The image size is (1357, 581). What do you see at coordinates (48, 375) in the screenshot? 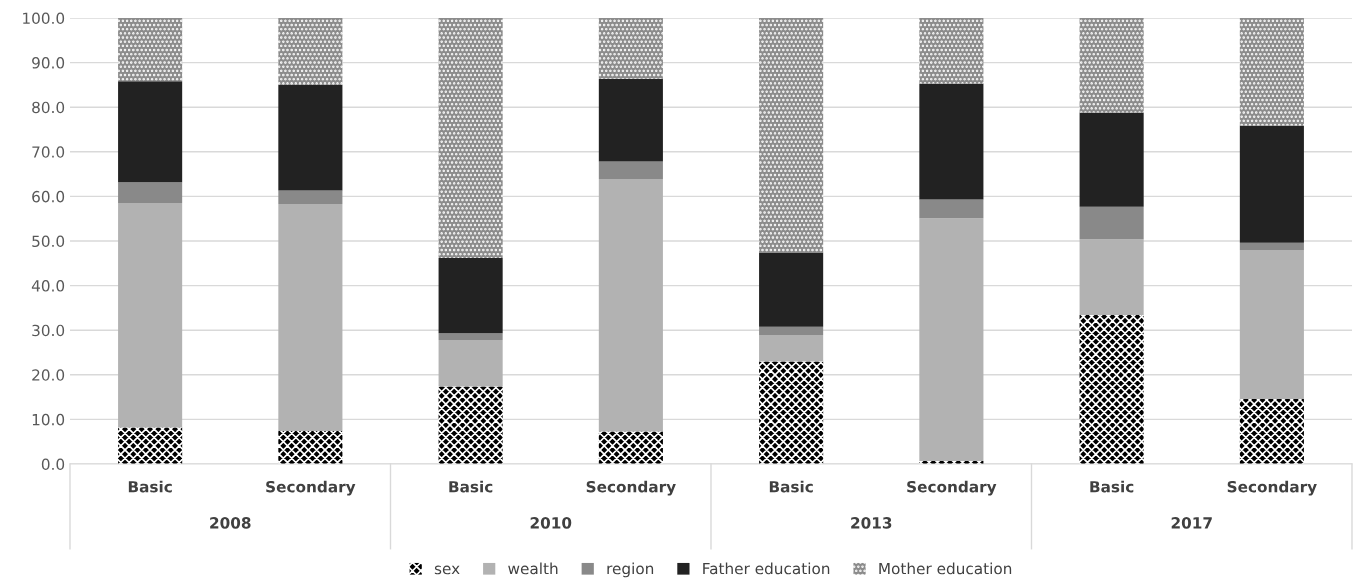
I see `y-tick-label: 20.0` at bounding box center [48, 375].